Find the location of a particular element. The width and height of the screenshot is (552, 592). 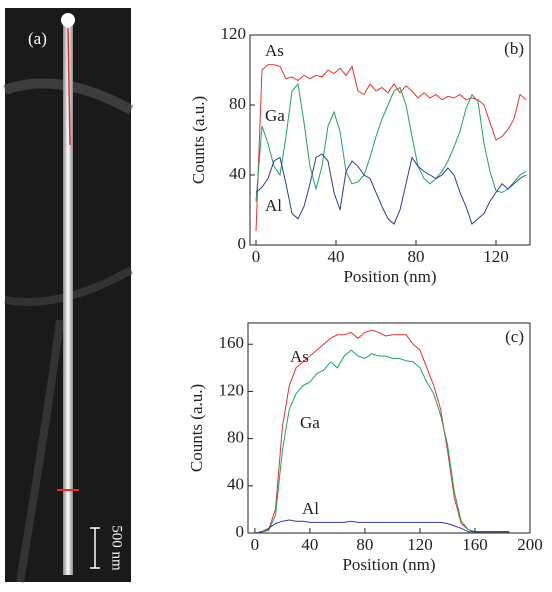

scale-bar-label: 500 nm is located at coordinates (117, 548).